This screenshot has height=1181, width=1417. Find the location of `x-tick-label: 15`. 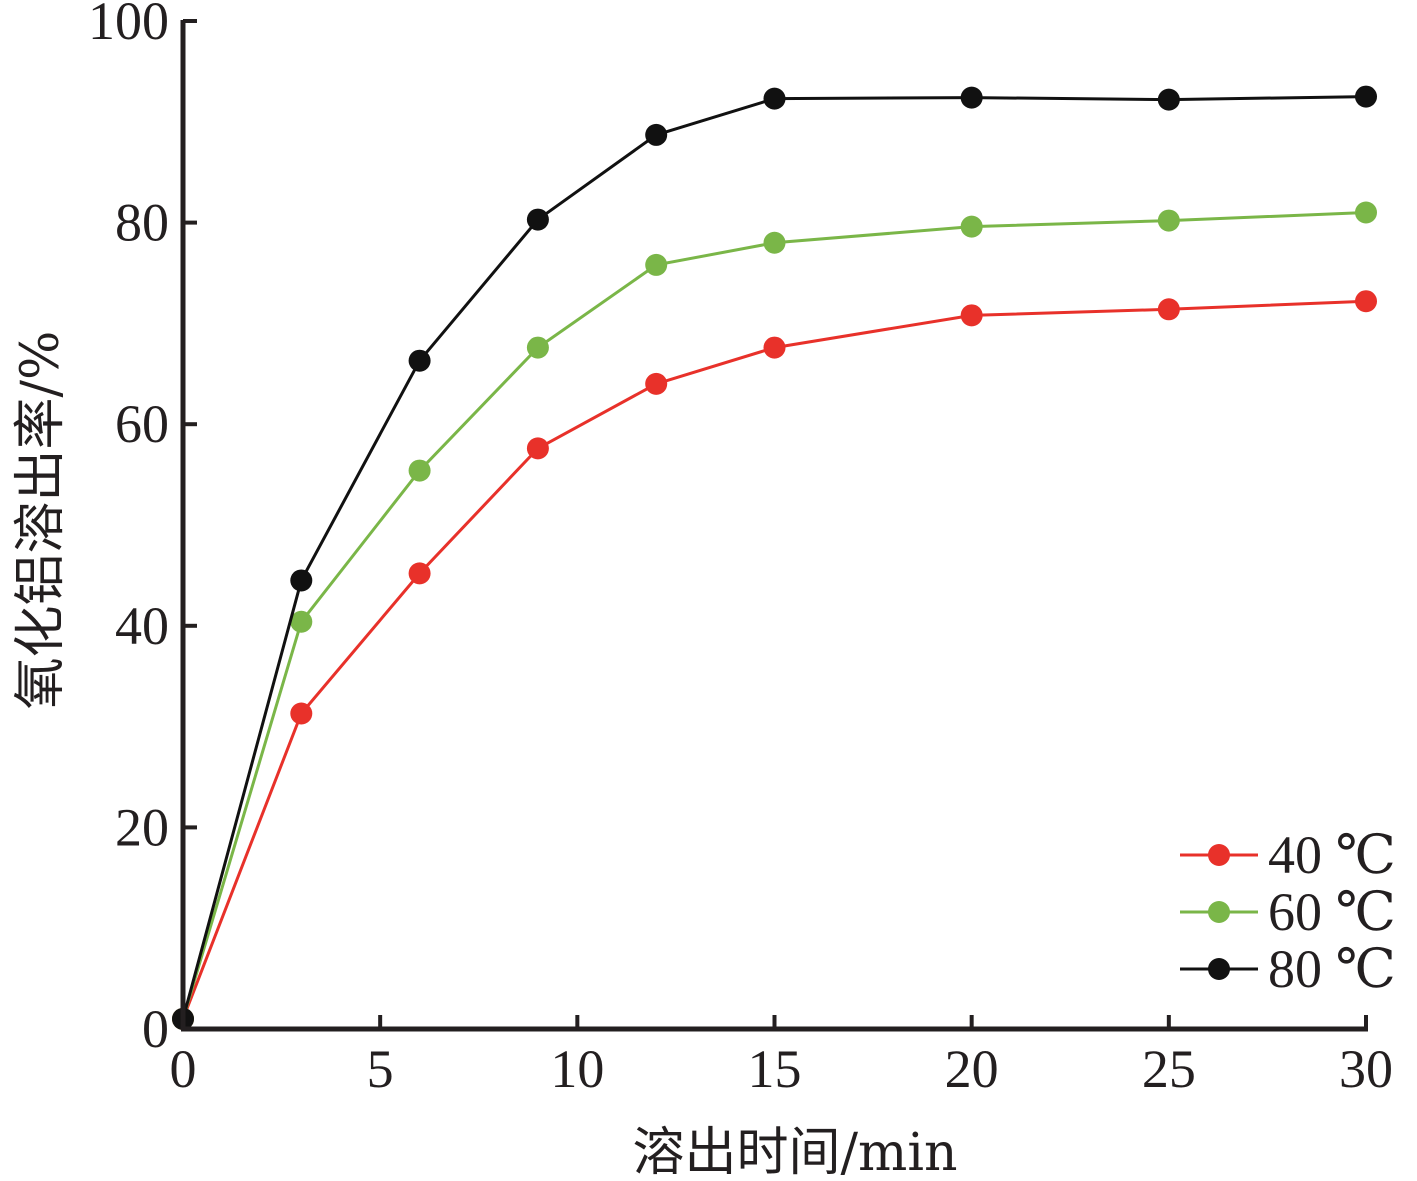

x-tick-label: 15 is located at coordinates (775, 1069).